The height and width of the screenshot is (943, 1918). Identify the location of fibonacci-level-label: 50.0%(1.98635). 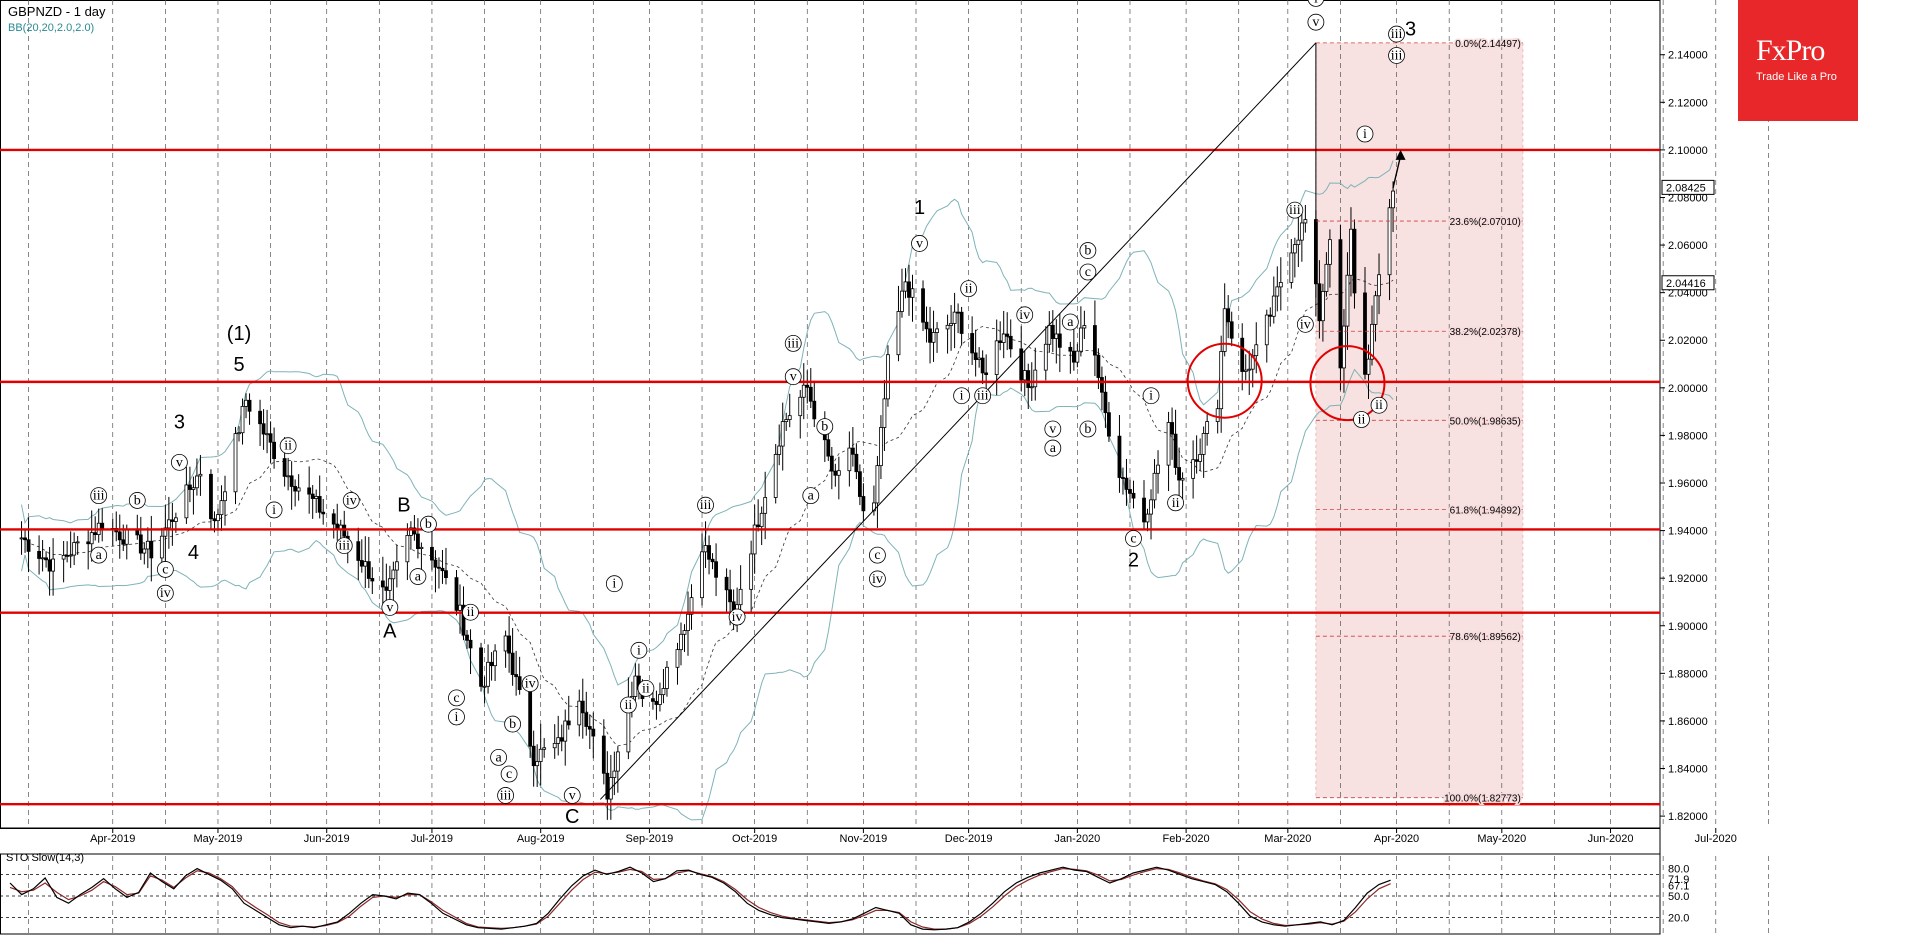
(1485, 421).